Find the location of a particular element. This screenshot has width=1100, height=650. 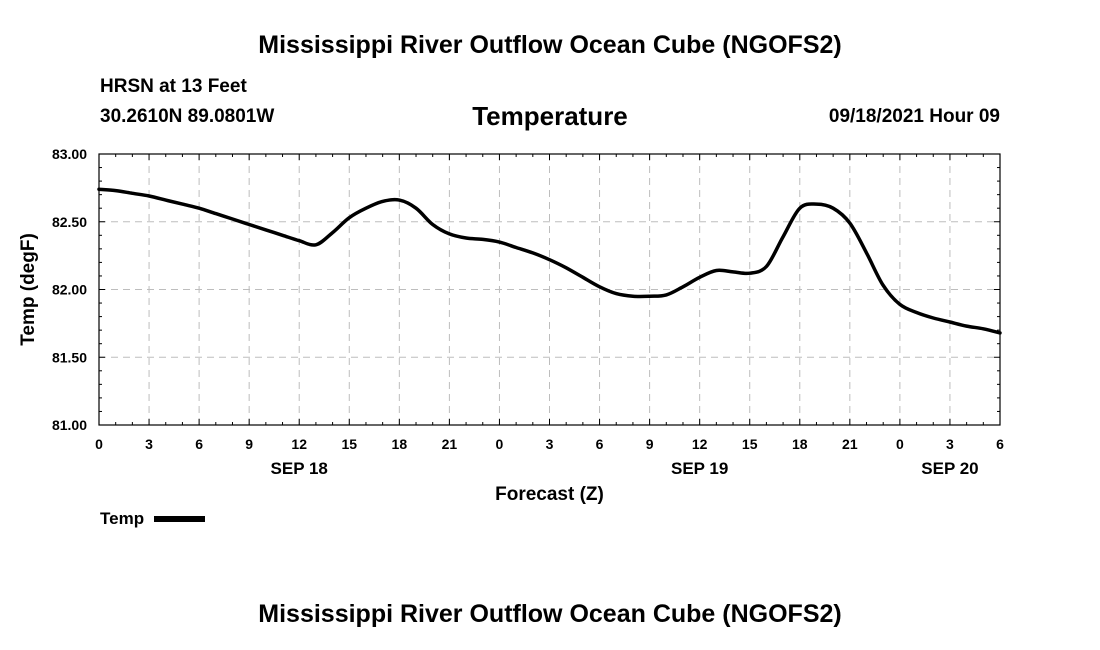

legend-line-swatch is located at coordinates (180, 518).